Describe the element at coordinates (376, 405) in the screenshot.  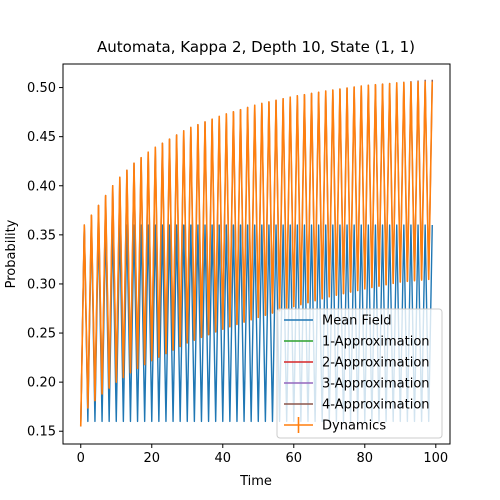
I see `legend-label: 4-Approximation` at that location.